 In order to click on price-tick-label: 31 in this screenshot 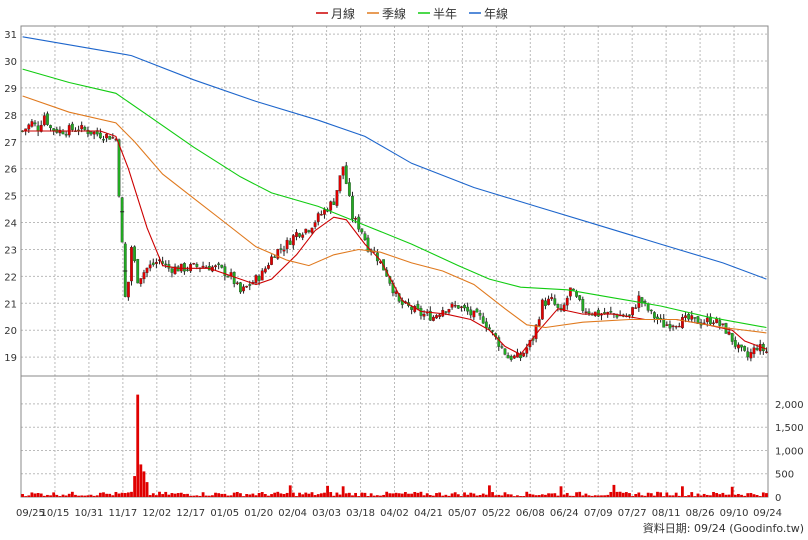, I will do `click(10, 35)`.